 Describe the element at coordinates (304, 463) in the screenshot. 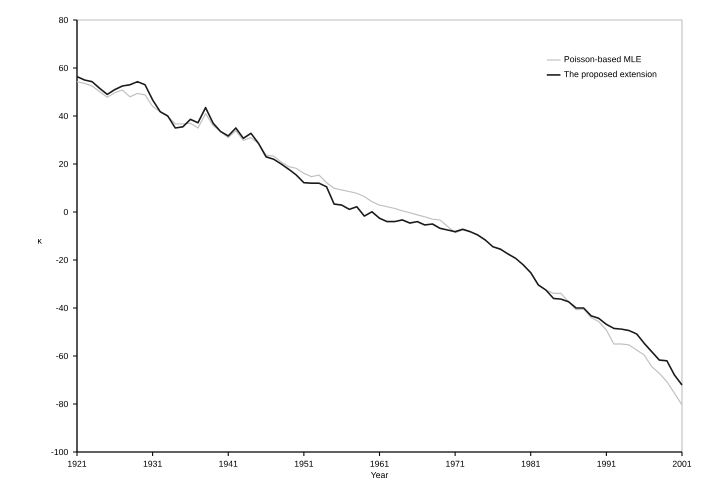

I see `x-tick-label: 1951` at that location.